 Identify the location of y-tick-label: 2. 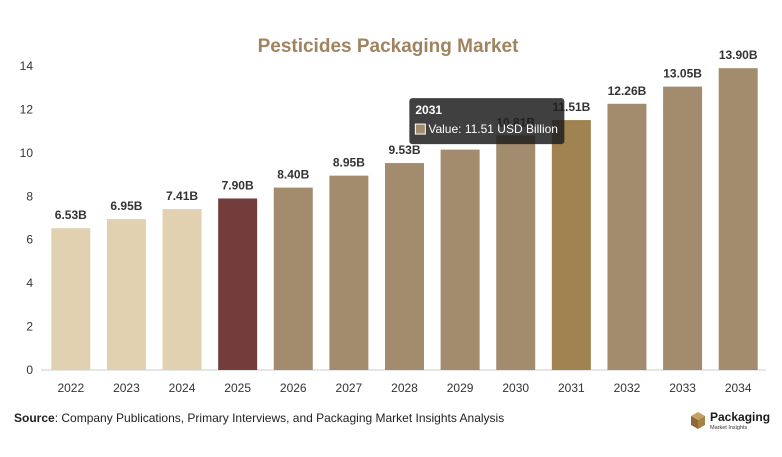
(29, 327).